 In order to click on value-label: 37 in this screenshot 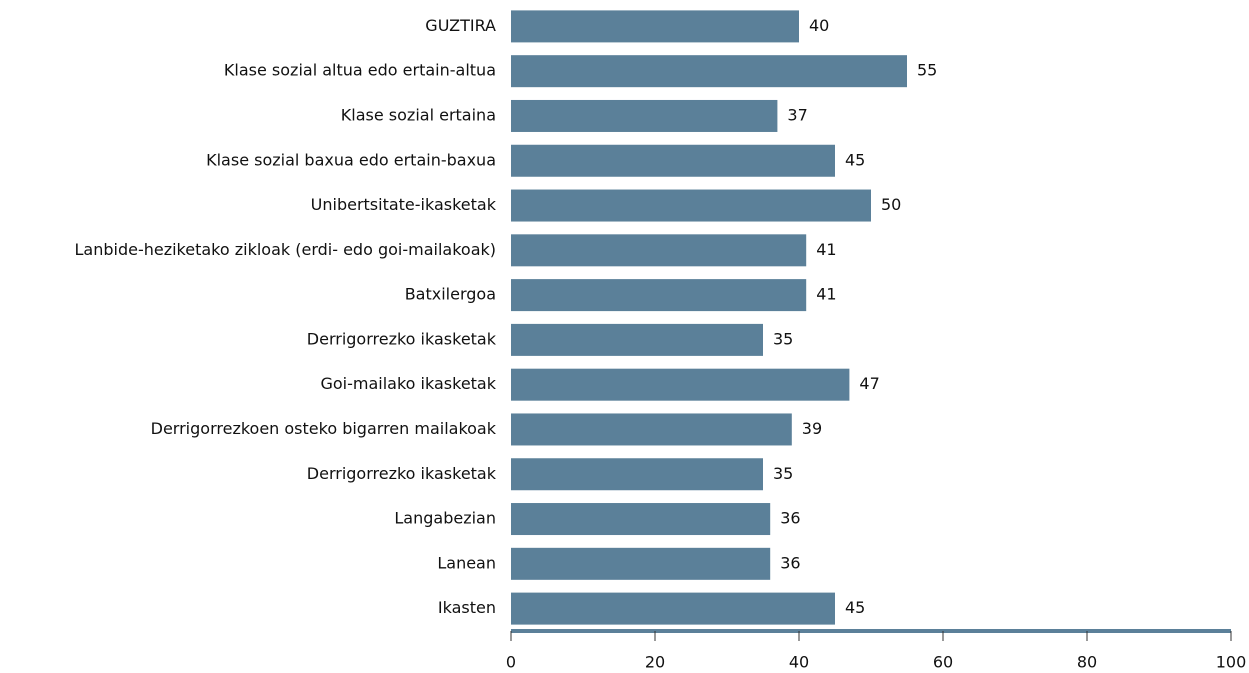, I will do `click(797, 114)`.